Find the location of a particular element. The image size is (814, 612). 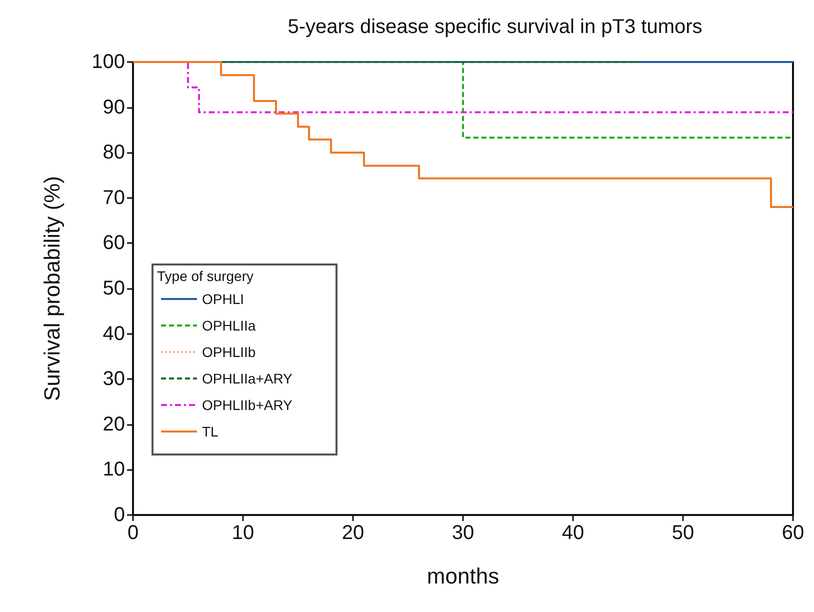

y-tick-label: 70 is located at coordinates (113, 197).